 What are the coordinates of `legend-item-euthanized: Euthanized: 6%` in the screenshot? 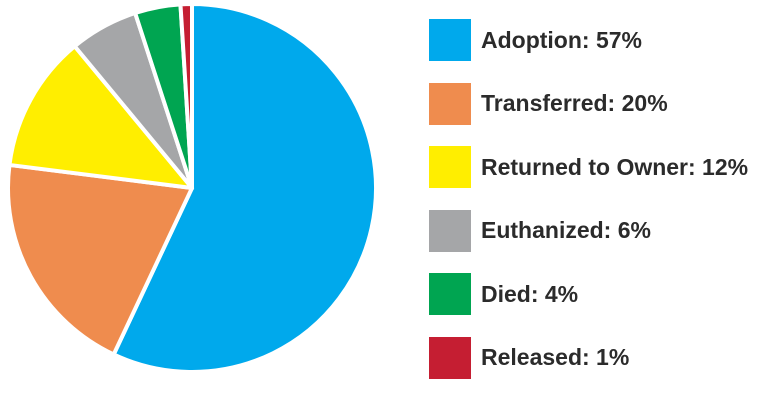 It's located at (596, 230).